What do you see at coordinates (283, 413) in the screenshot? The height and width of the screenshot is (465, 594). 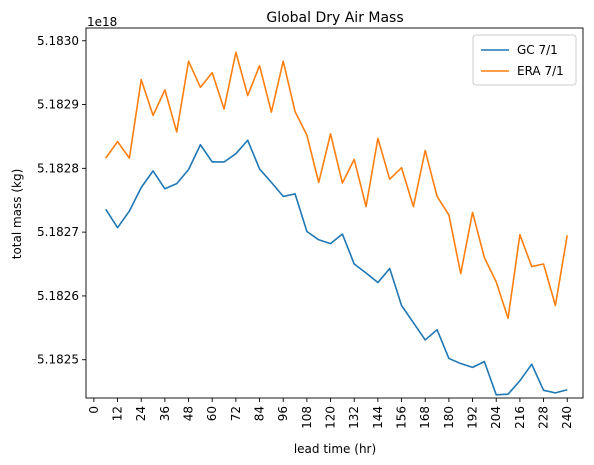 I see `x-tick-label: 96` at bounding box center [283, 413].